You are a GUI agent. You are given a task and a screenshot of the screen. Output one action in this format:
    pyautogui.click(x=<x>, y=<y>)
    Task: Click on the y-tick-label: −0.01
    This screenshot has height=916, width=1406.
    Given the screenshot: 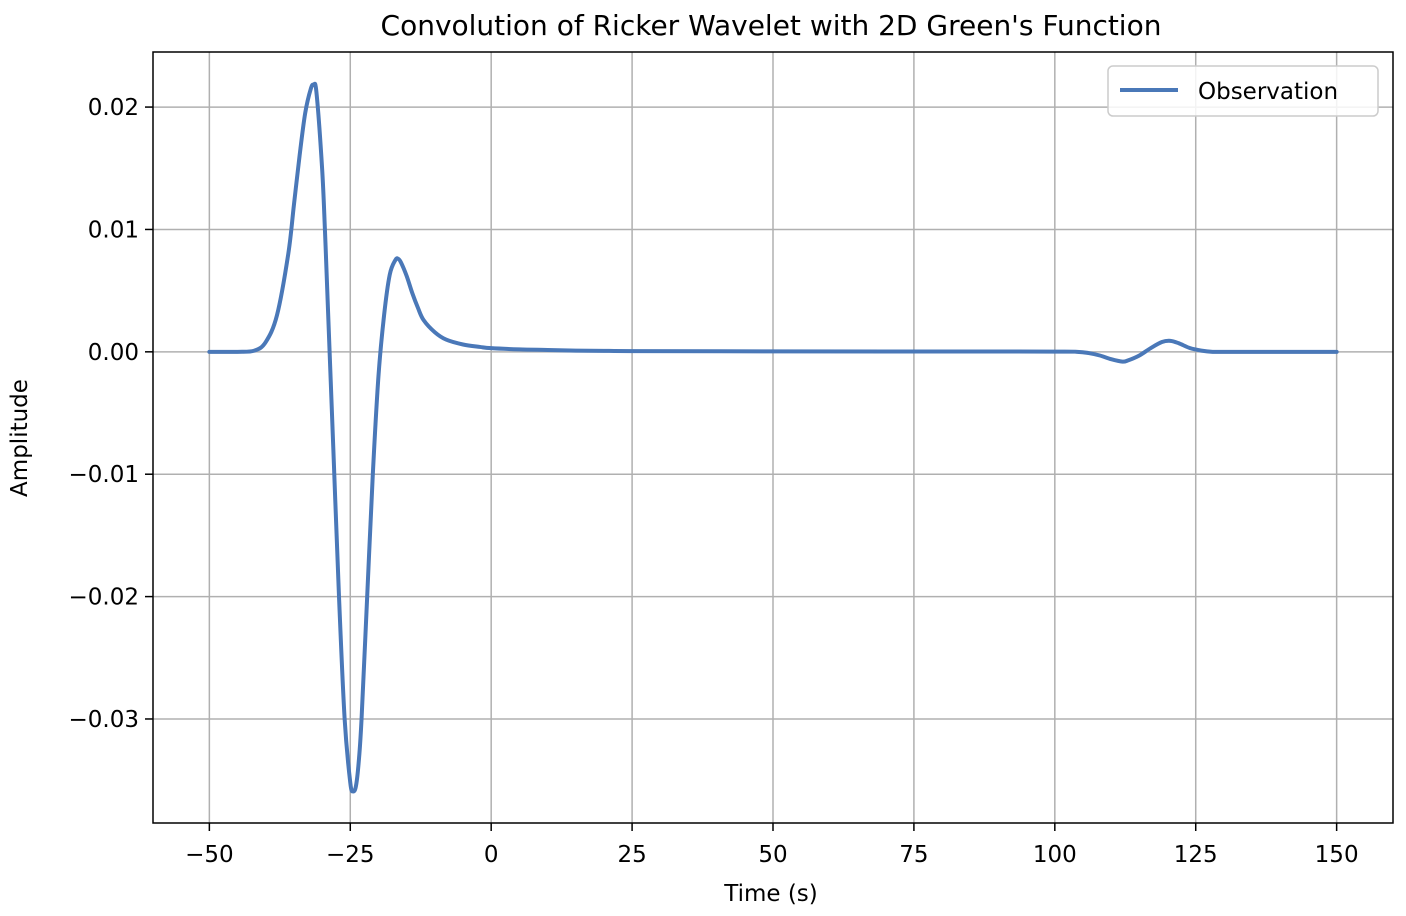 What is the action you would take?
    pyautogui.click(x=104, y=475)
    